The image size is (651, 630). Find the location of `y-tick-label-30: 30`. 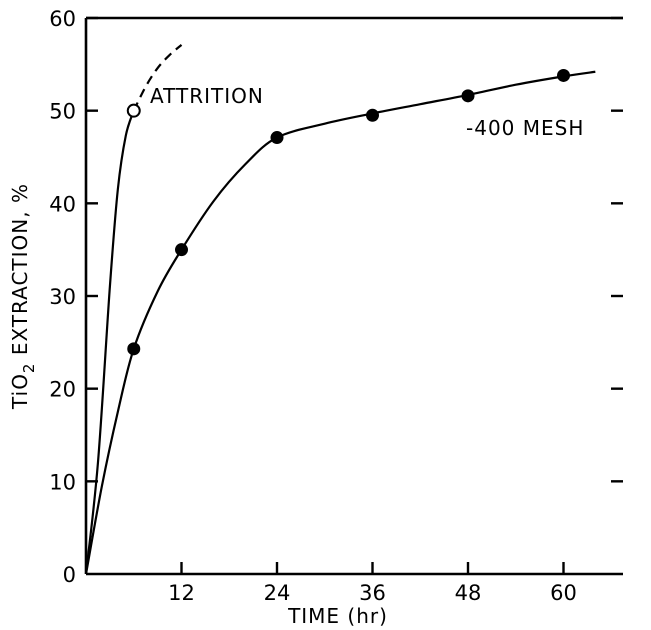

y-tick-label-30: 30 is located at coordinates (62, 297).